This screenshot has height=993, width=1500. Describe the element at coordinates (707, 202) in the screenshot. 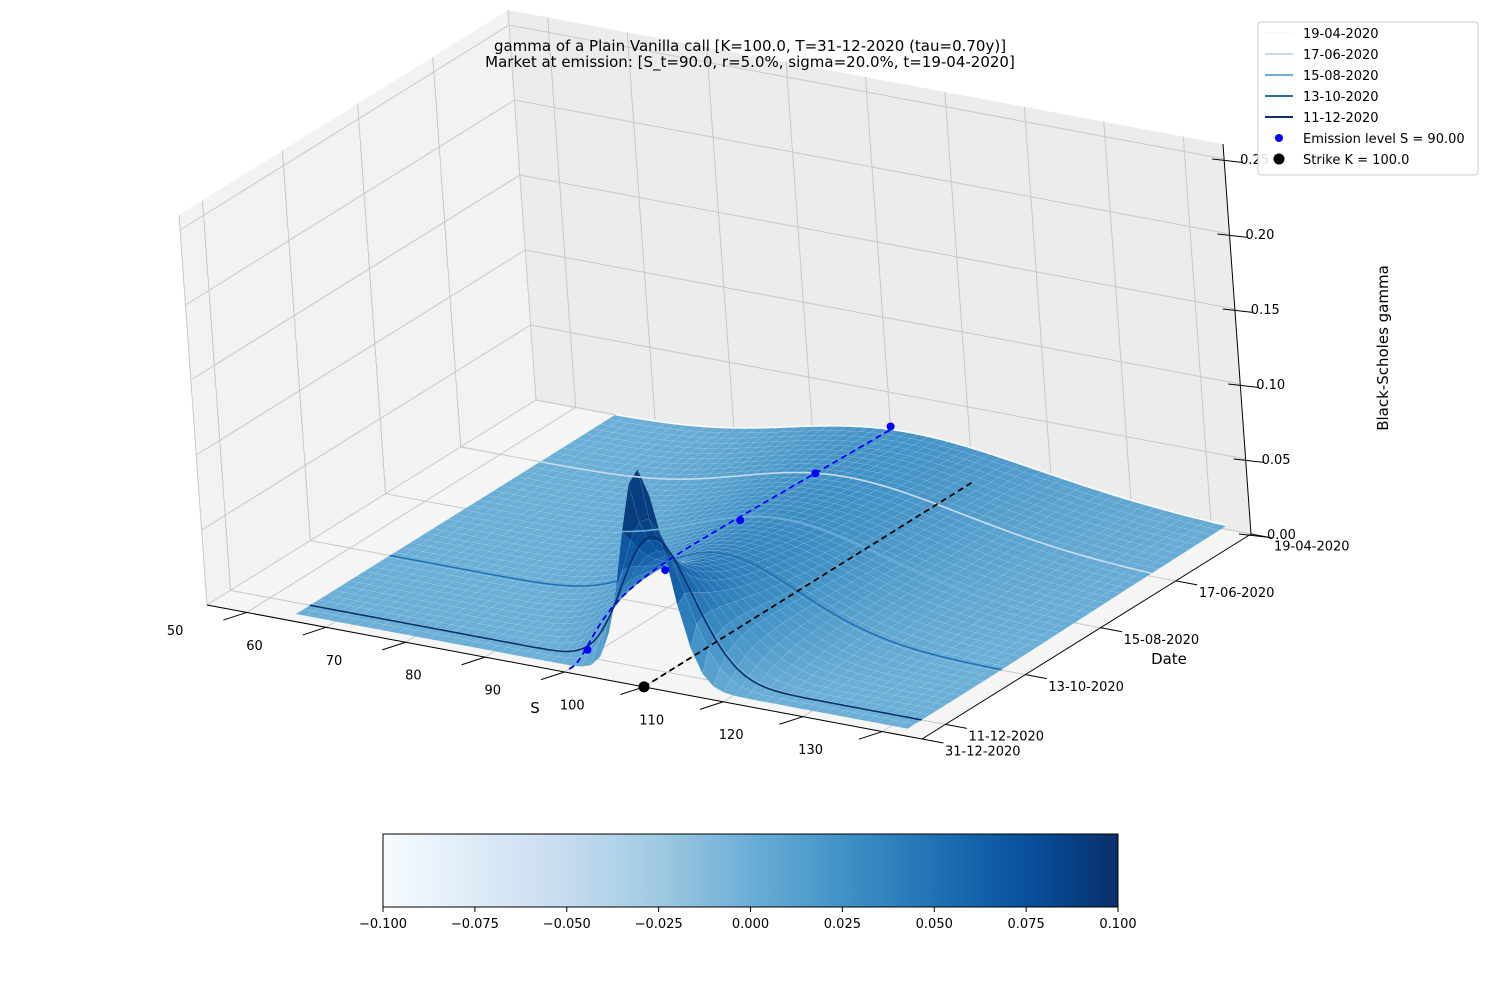

I see `grid-line-z` at that location.